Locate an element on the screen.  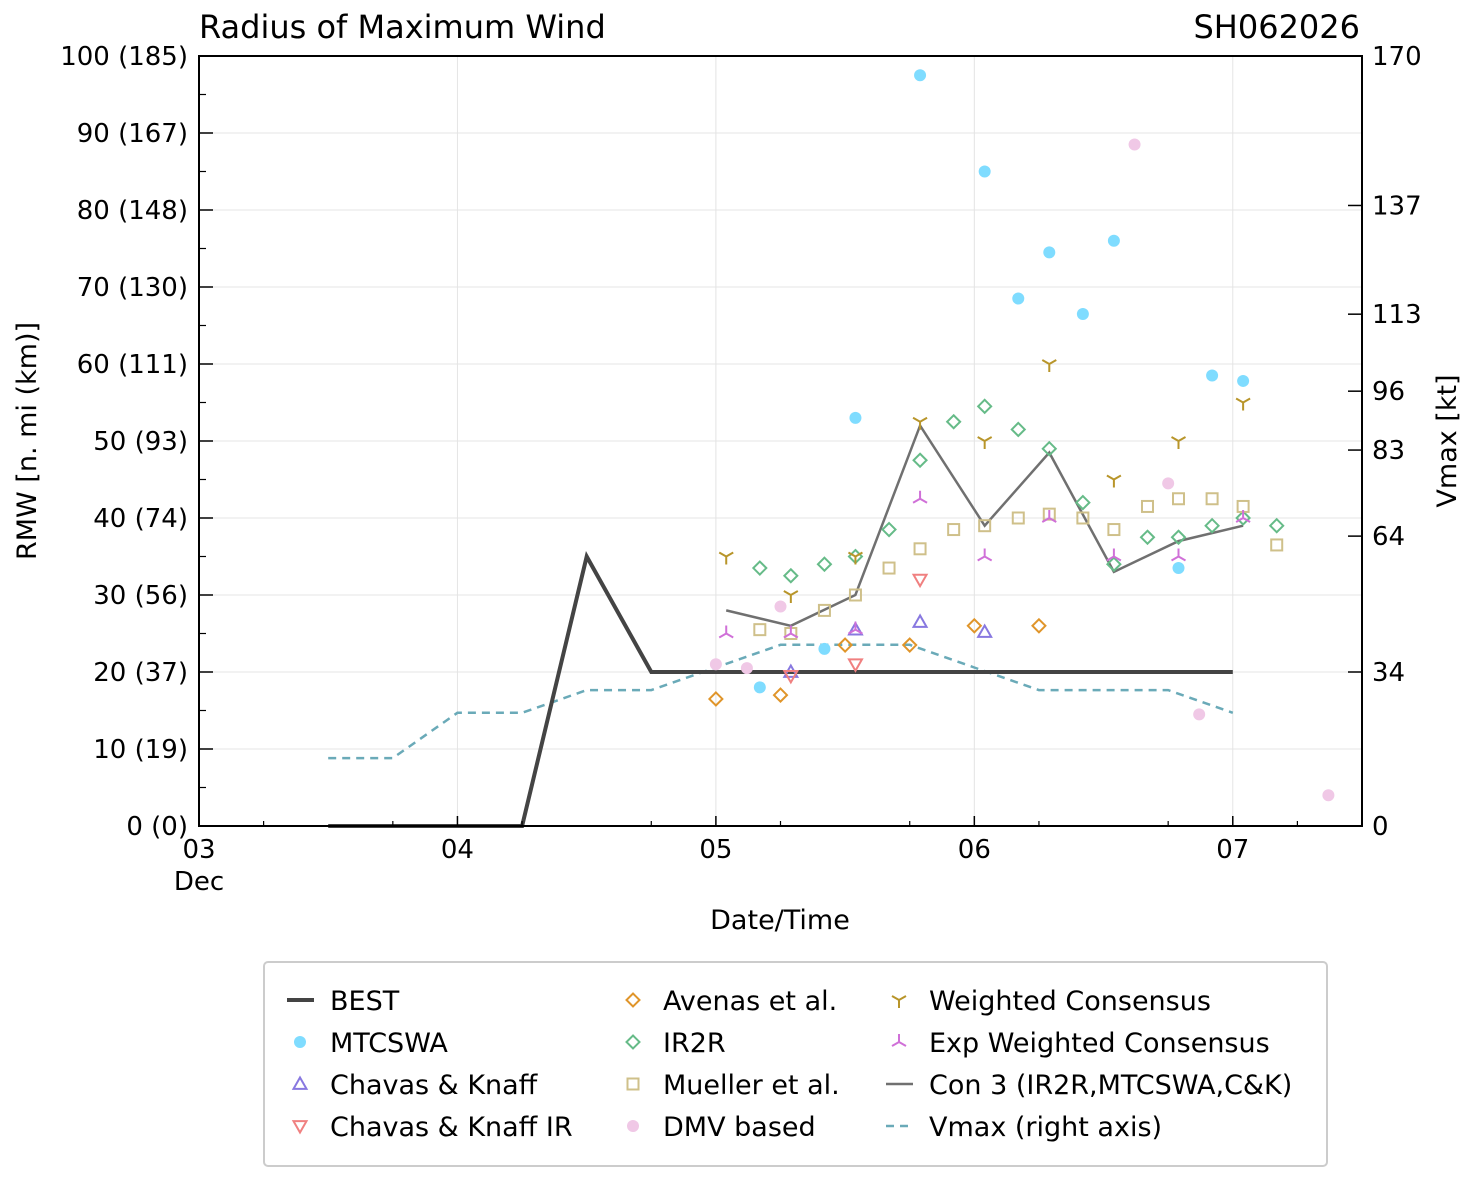
legend-item-chavas-knaff-ir: Chavas & Knaff IR is located at coordinates (432, 1127).